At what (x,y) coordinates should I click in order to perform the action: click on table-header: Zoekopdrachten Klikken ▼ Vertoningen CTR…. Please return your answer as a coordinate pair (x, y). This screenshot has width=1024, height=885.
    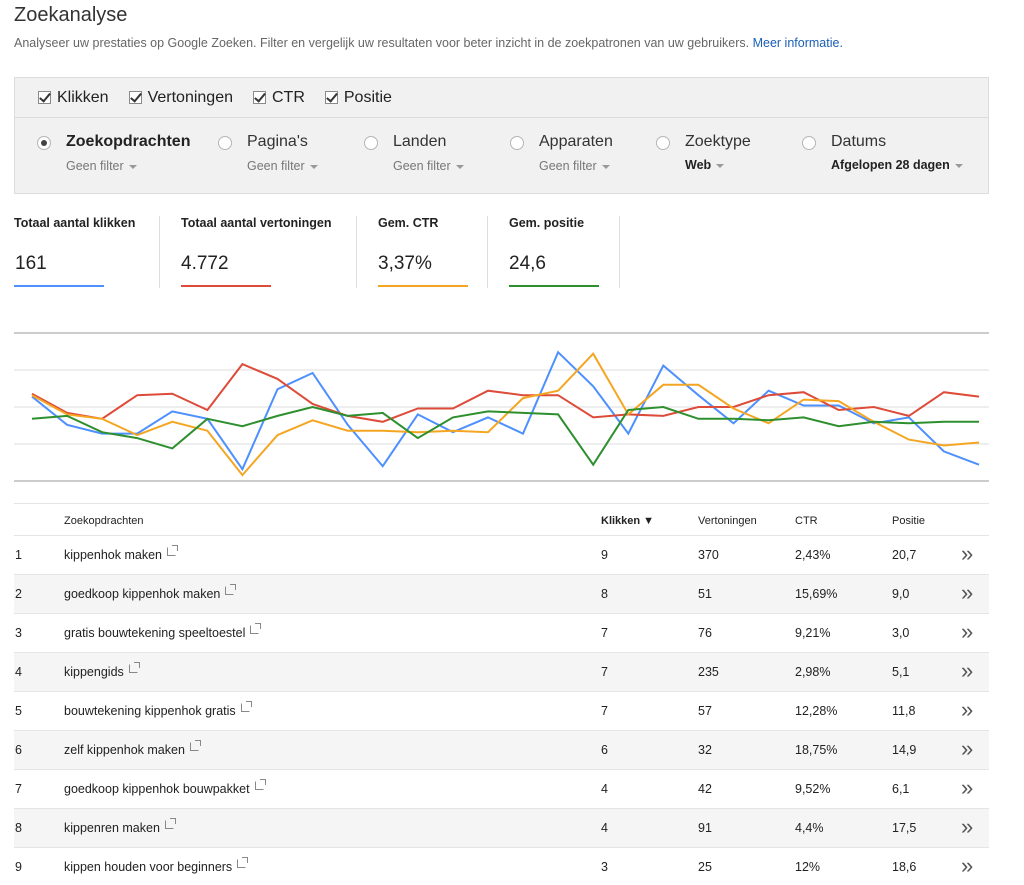
    Looking at the image, I should click on (501, 519).